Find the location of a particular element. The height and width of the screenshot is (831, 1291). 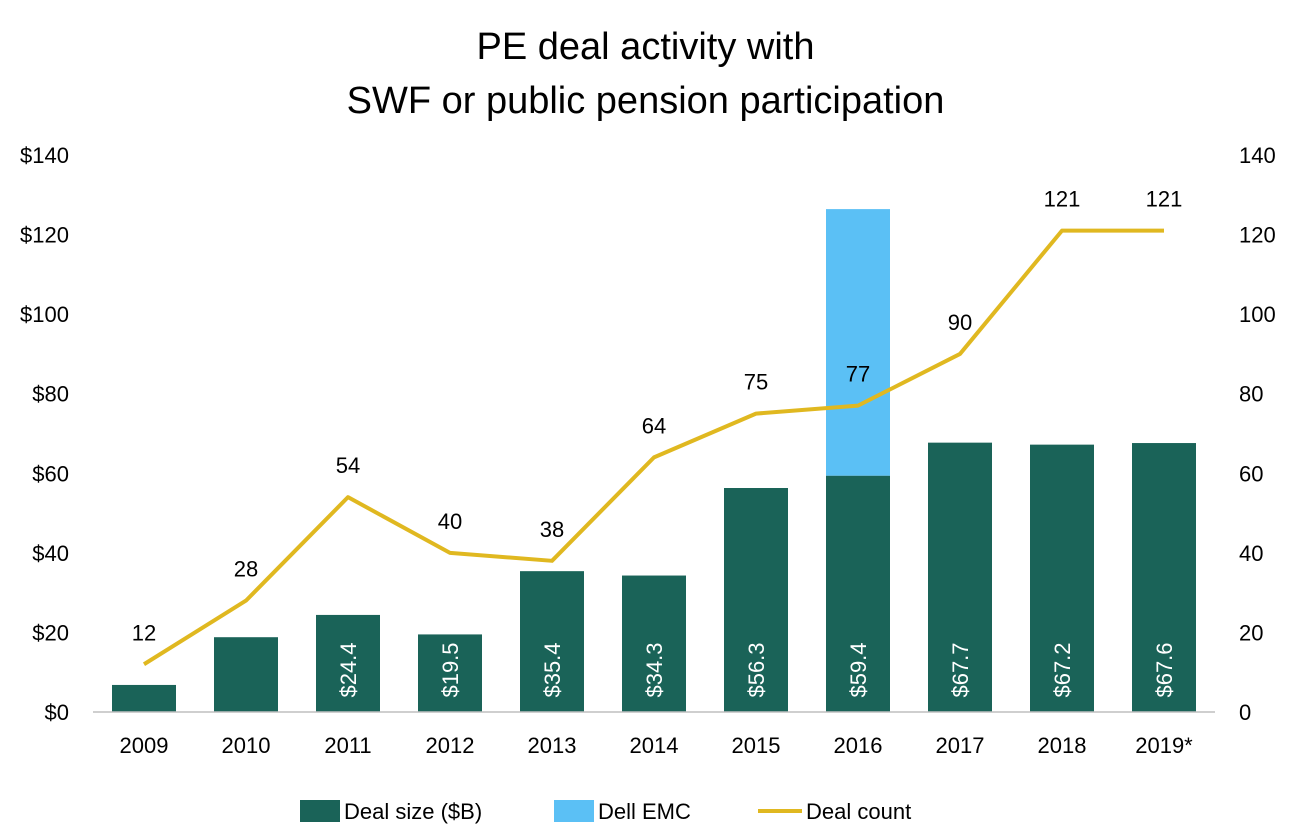

deal-count-label: 28 is located at coordinates (246, 569).